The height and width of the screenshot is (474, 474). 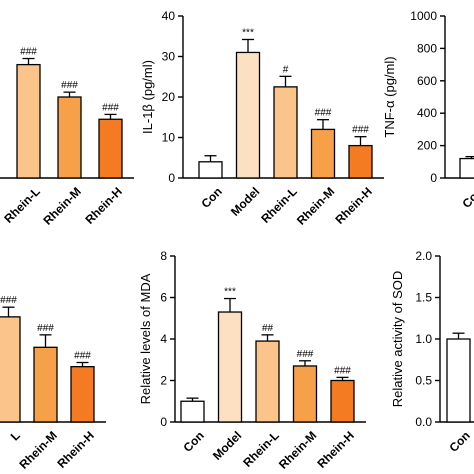 I want to click on y-tick-label: 1.0, so click(x=423, y=339).